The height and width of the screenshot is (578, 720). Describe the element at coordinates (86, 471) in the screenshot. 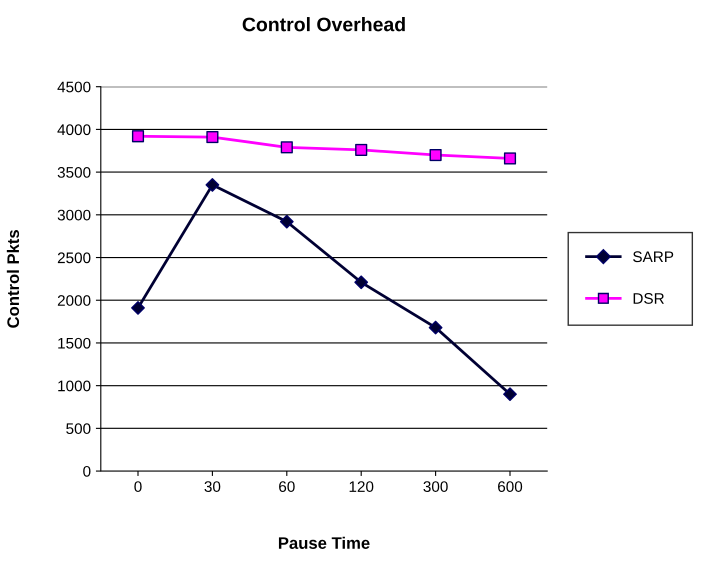

I see `y-tick-label: 0` at that location.